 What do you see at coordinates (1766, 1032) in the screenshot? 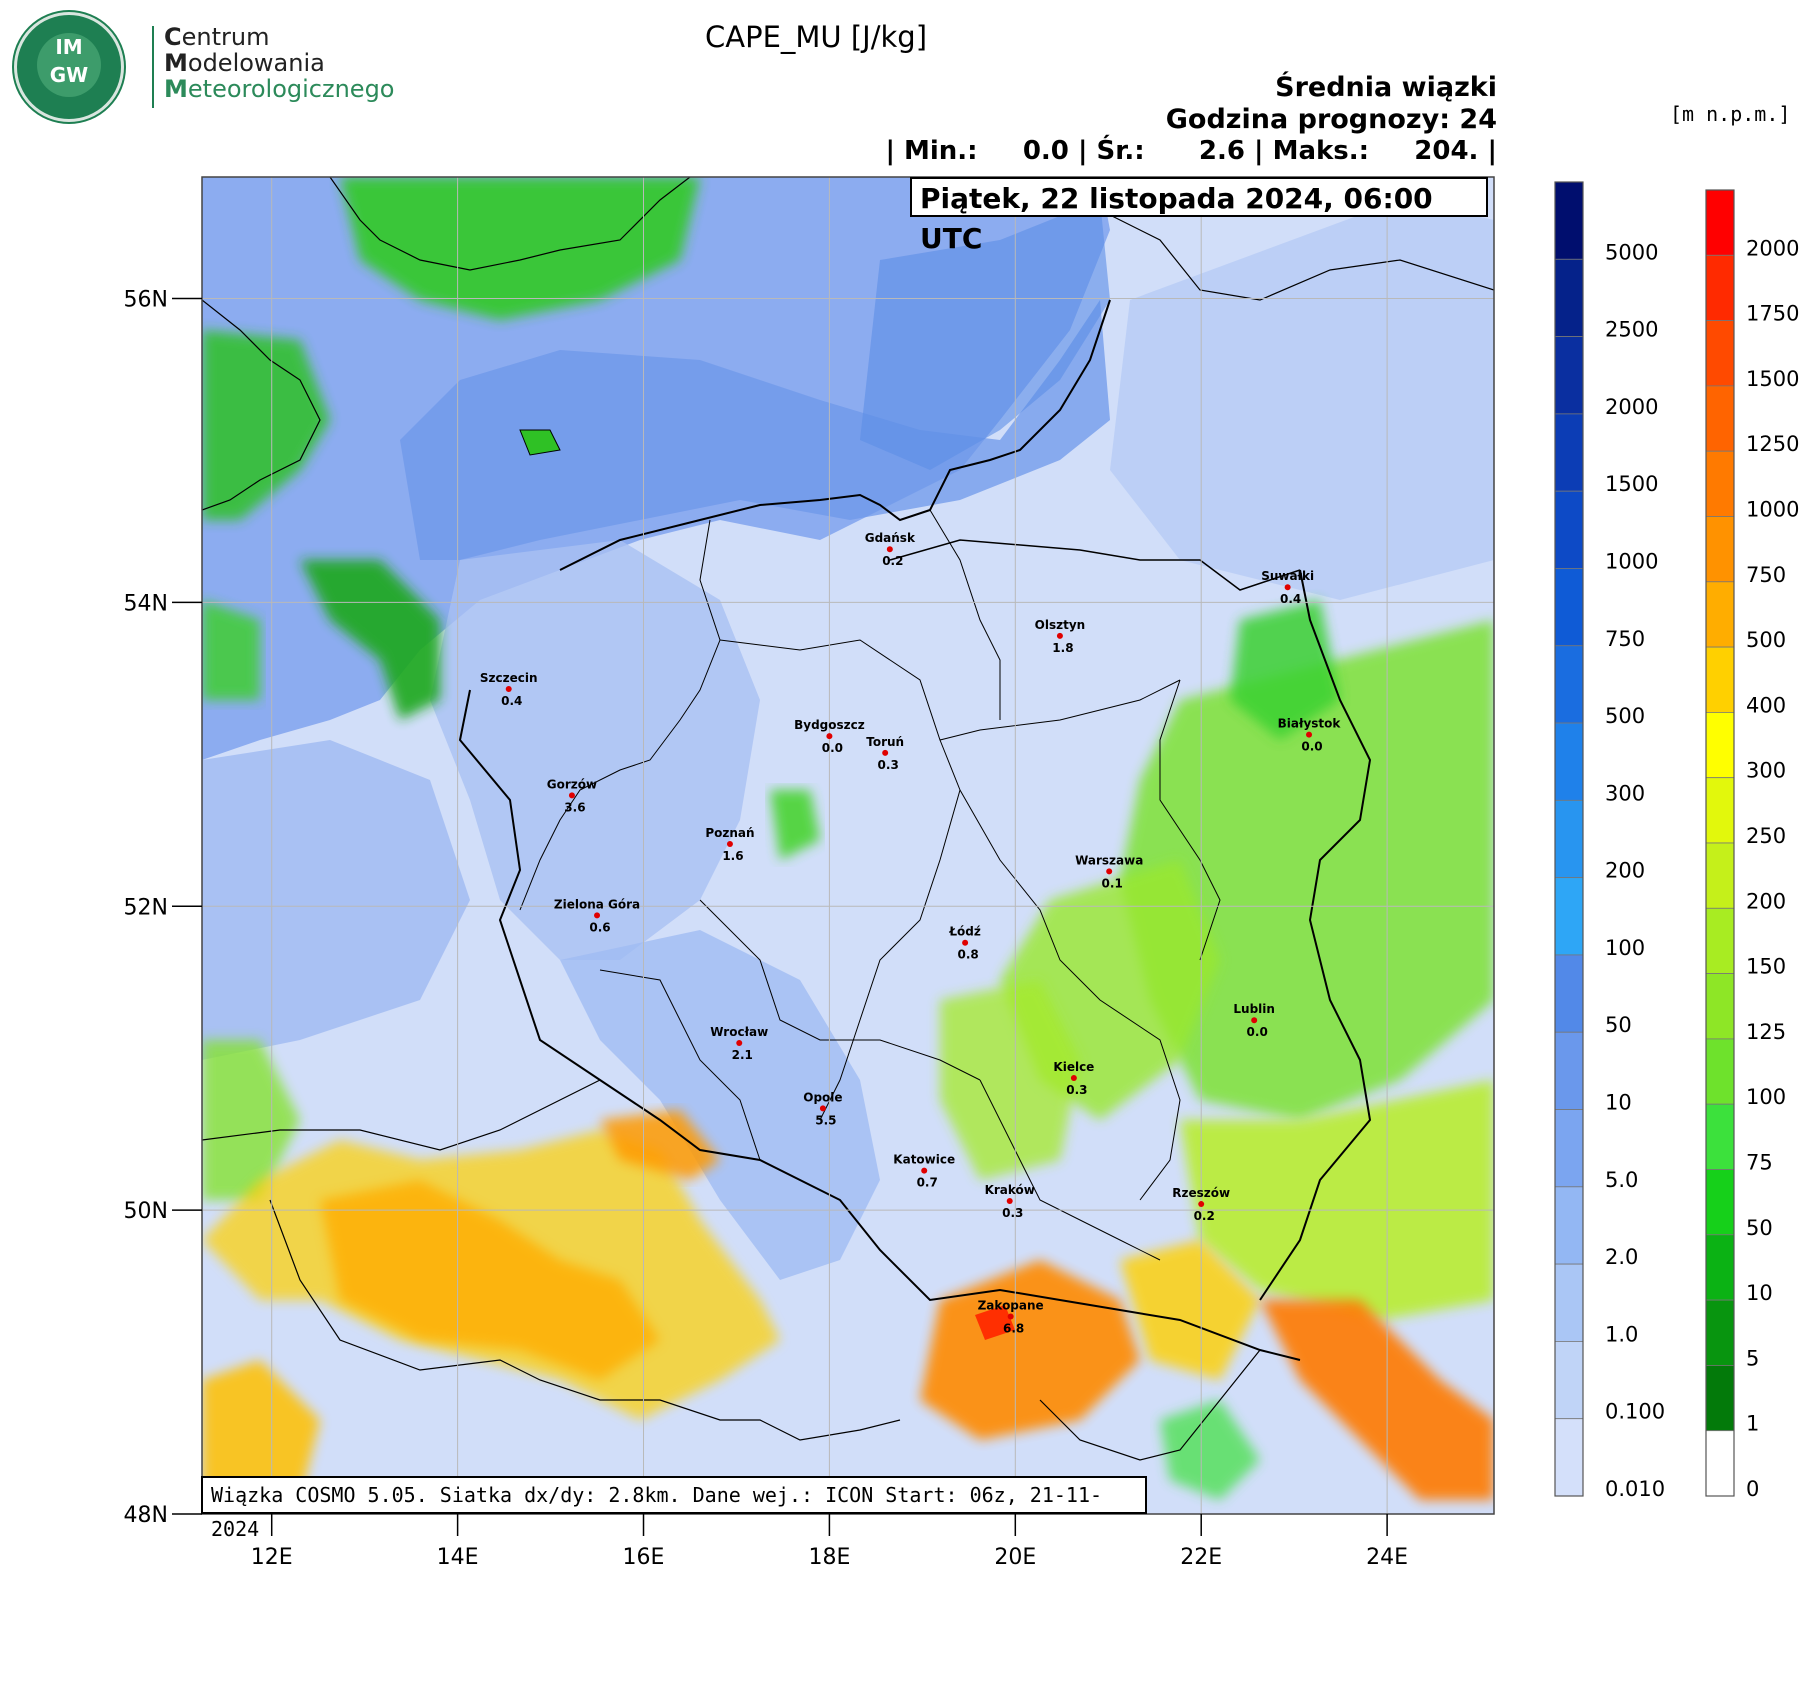
I see `elev-cb-label: 125` at bounding box center [1766, 1032].